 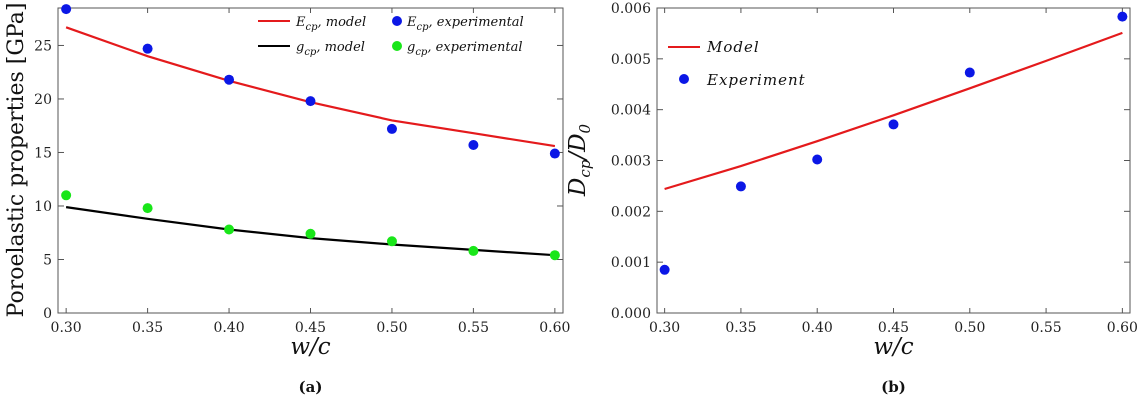 What do you see at coordinates (733, 47) in the screenshot?
I see `legend-model-label: Model` at bounding box center [733, 47].